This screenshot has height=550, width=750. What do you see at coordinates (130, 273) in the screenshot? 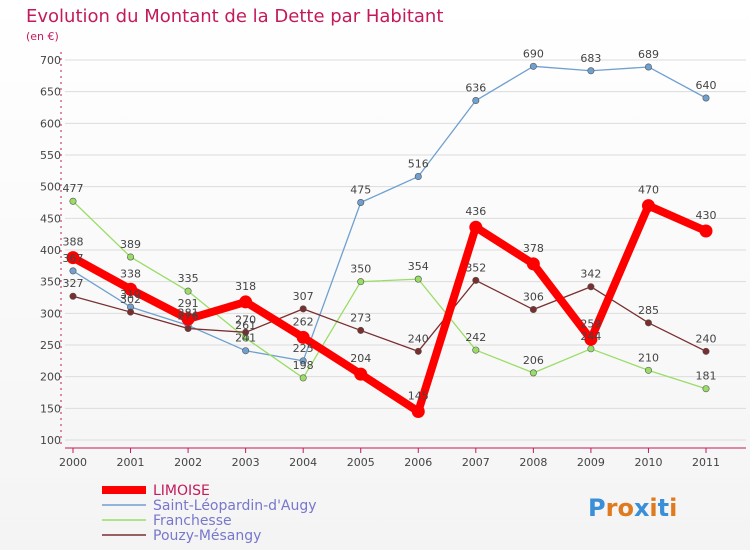
I see `data-label: 338` at bounding box center [130, 273].